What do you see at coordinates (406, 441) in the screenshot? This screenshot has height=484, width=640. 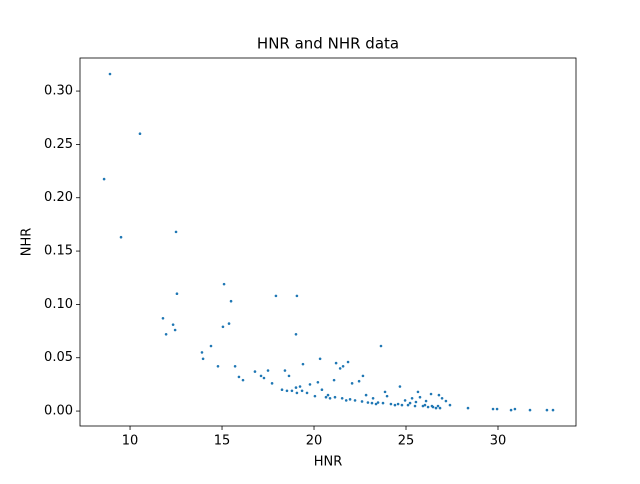 I see `x-tick-label: 25` at bounding box center [406, 441].